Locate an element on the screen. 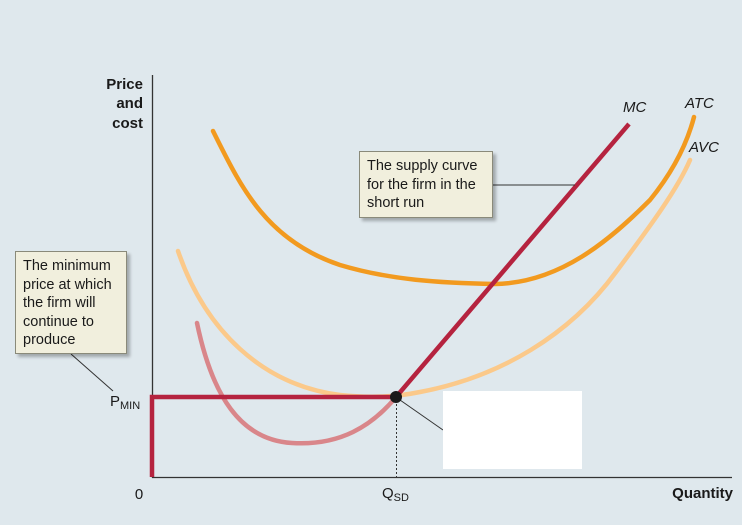  supply-note-line-3: short run is located at coordinates (396, 203).